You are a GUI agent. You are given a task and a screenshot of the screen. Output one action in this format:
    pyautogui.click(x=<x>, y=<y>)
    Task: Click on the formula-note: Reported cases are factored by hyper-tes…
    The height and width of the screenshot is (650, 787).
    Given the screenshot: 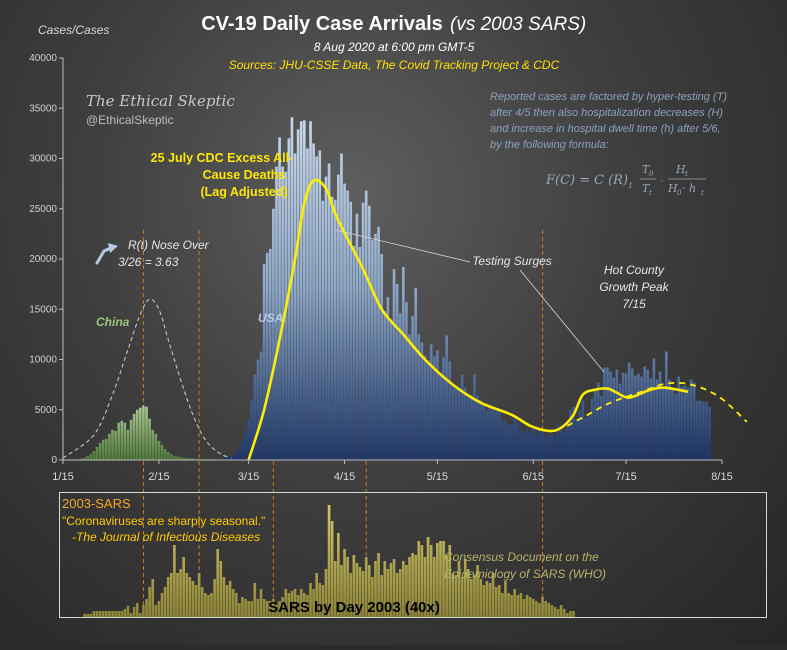 What is the action you would take?
    pyautogui.click(x=608, y=121)
    